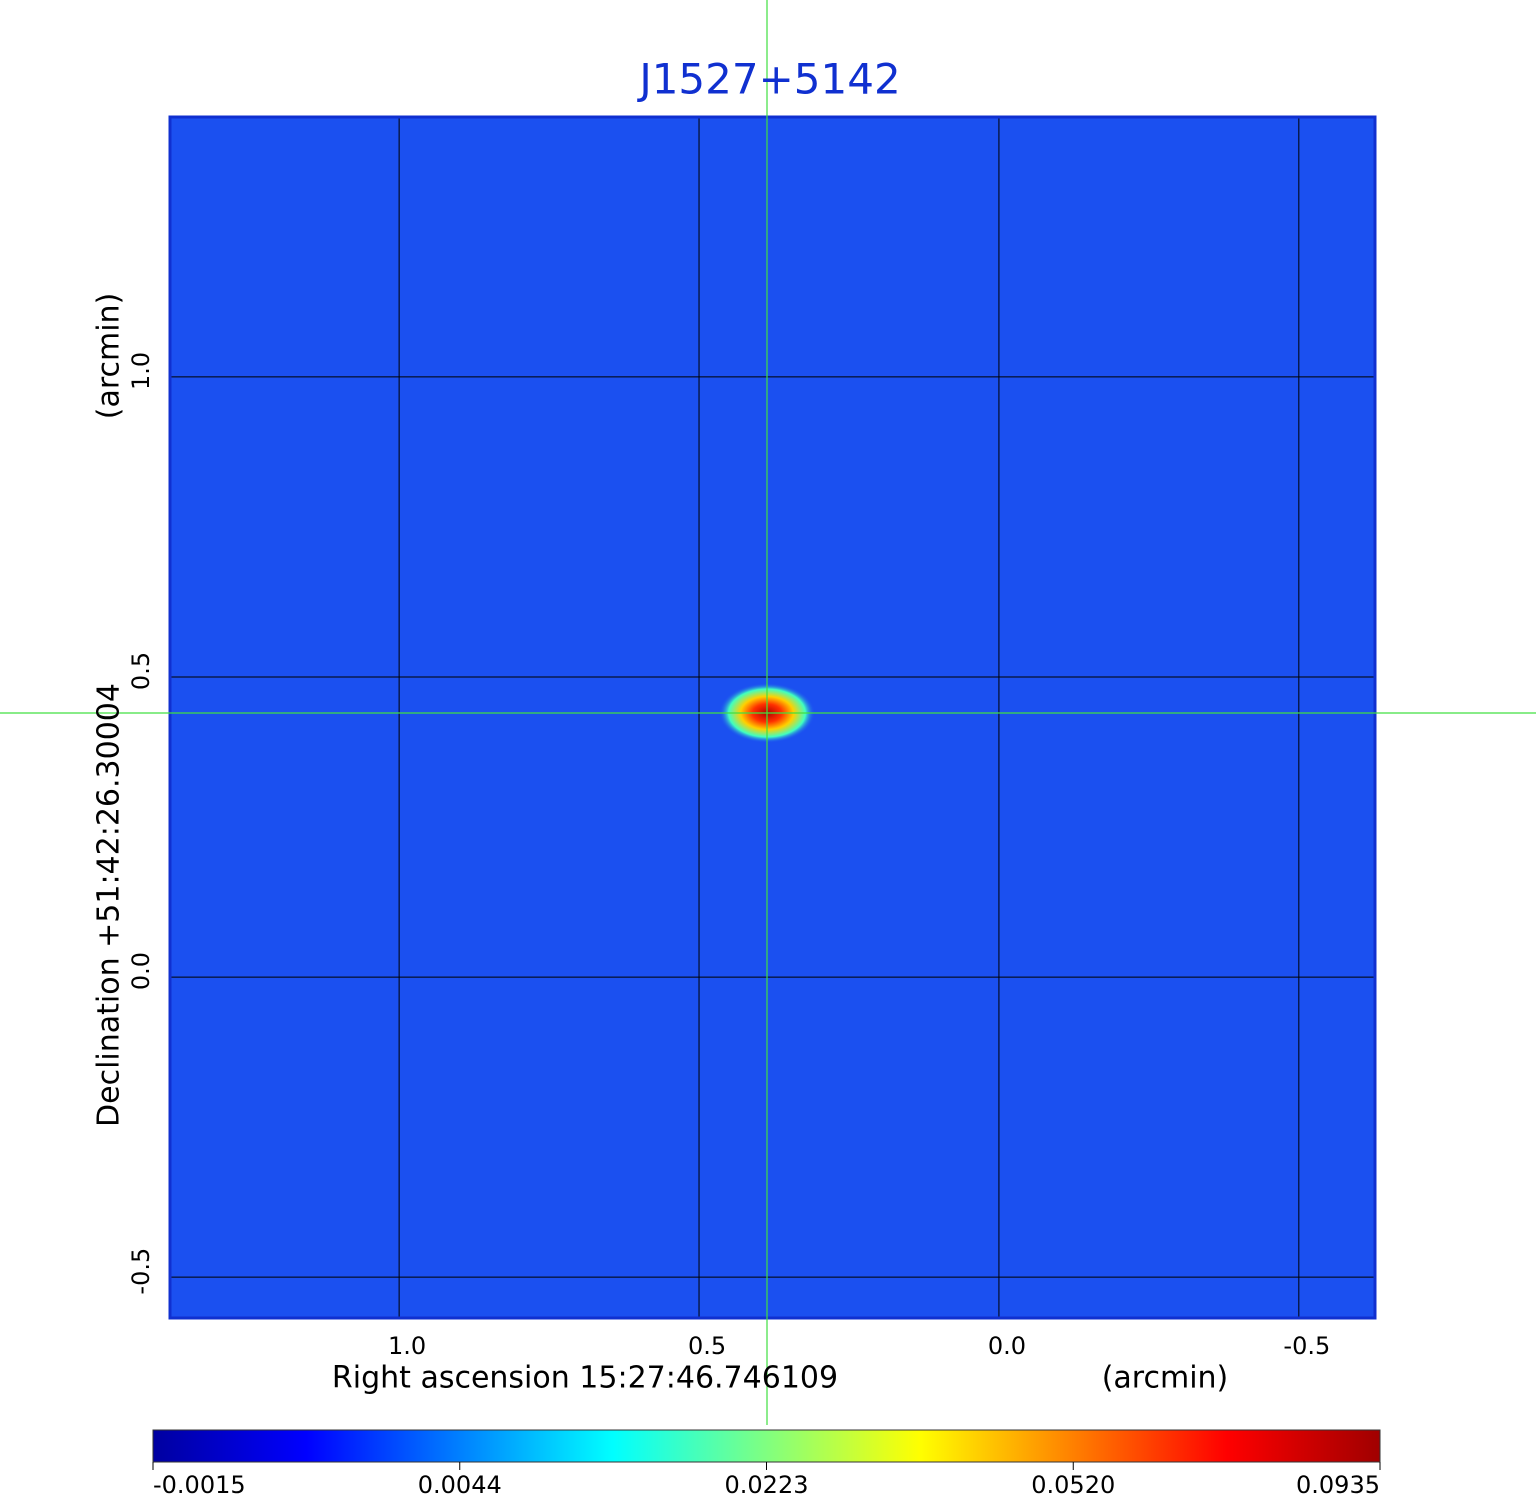  What do you see at coordinates (141, 371) in the screenshot?
I see `y-tick-label: 1.0` at bounding box center [141, 371].